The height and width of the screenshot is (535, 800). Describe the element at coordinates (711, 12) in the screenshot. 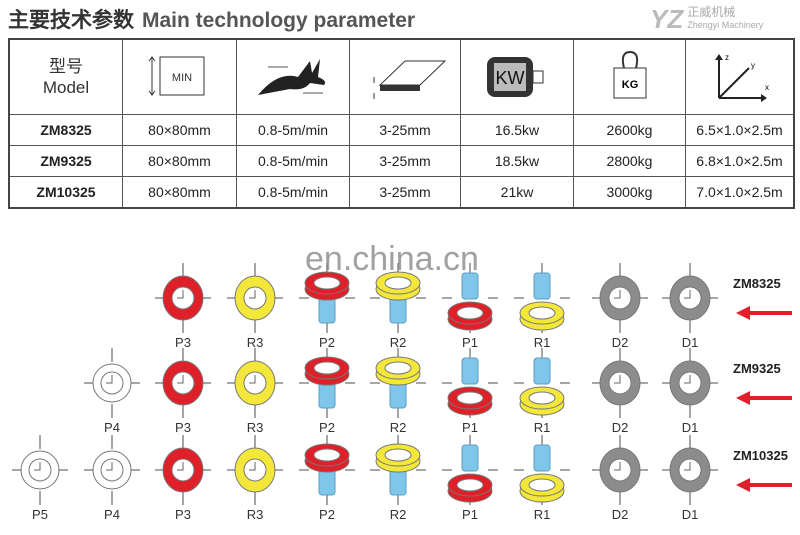

I see `logo-text: 正威机械` at that location.